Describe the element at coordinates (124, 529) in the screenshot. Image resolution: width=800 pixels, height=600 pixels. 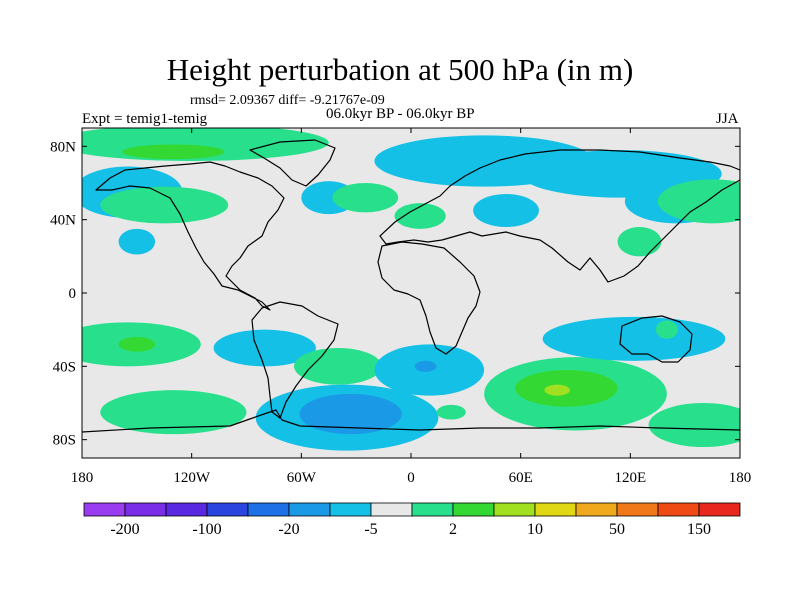
I see `colorbar-label: -200` at that location.